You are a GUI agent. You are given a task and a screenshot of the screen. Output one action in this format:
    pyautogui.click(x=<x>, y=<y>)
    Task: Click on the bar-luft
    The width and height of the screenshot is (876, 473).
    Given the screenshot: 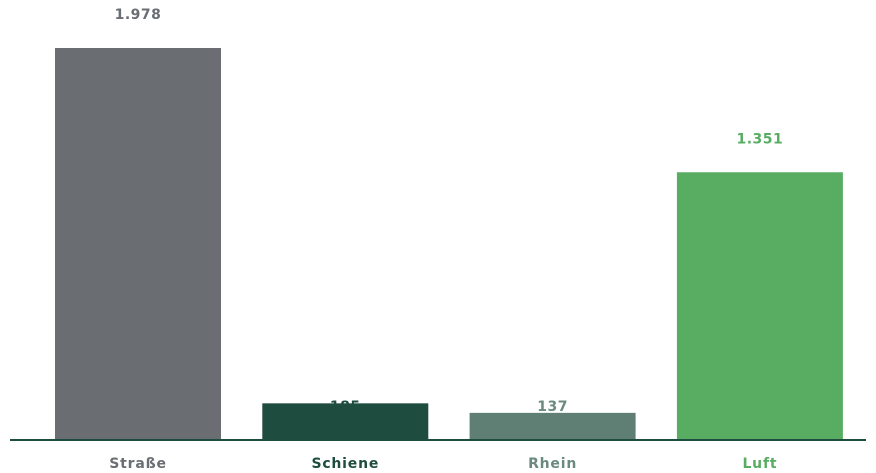 What is the action you would take?
    pyautogui.click(x=759, y=306)
    